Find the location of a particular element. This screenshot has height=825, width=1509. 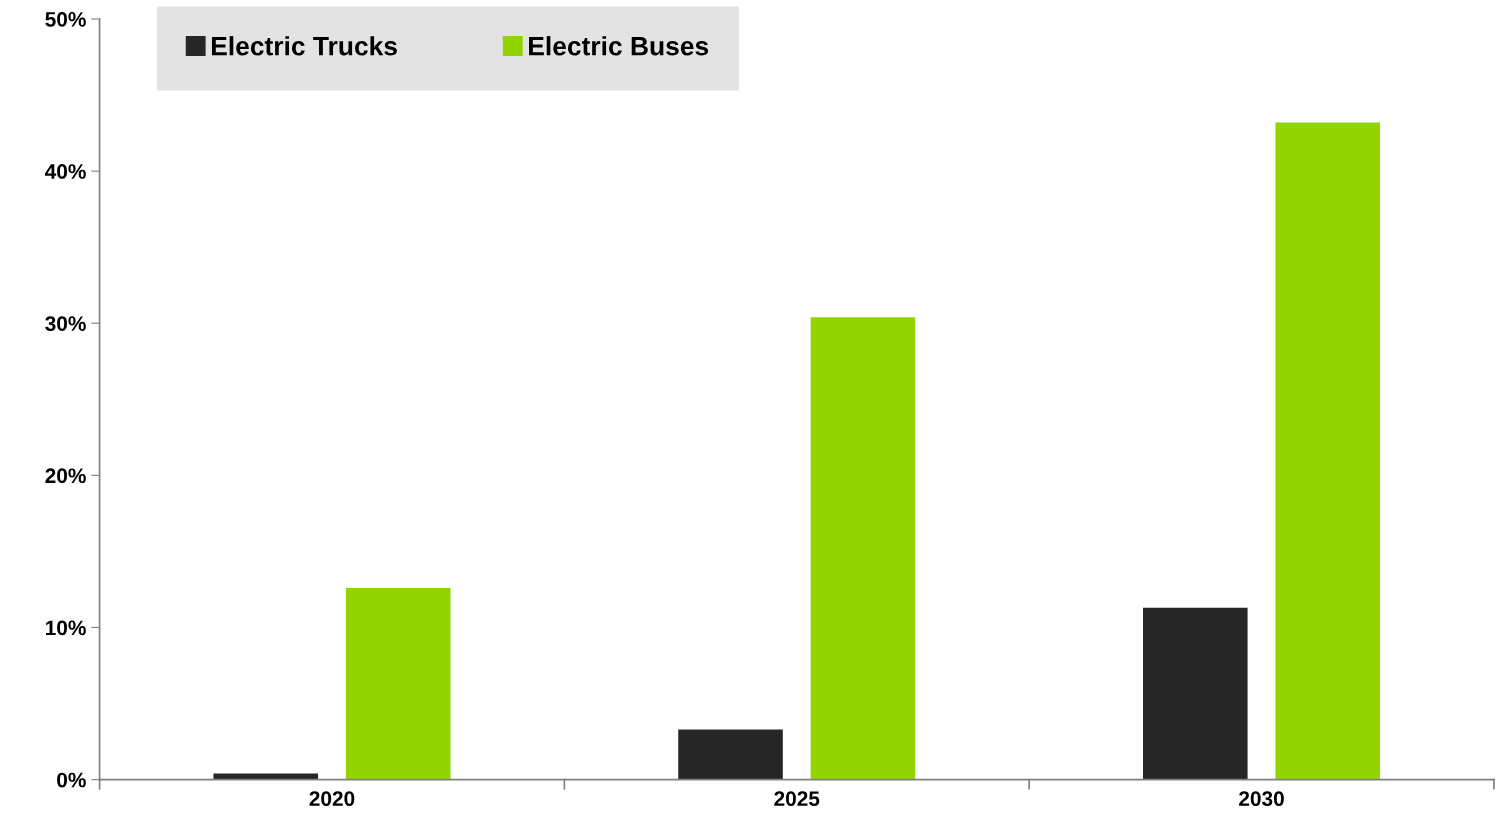

y-tick-label: 20% is located at coordinates (65, 476).